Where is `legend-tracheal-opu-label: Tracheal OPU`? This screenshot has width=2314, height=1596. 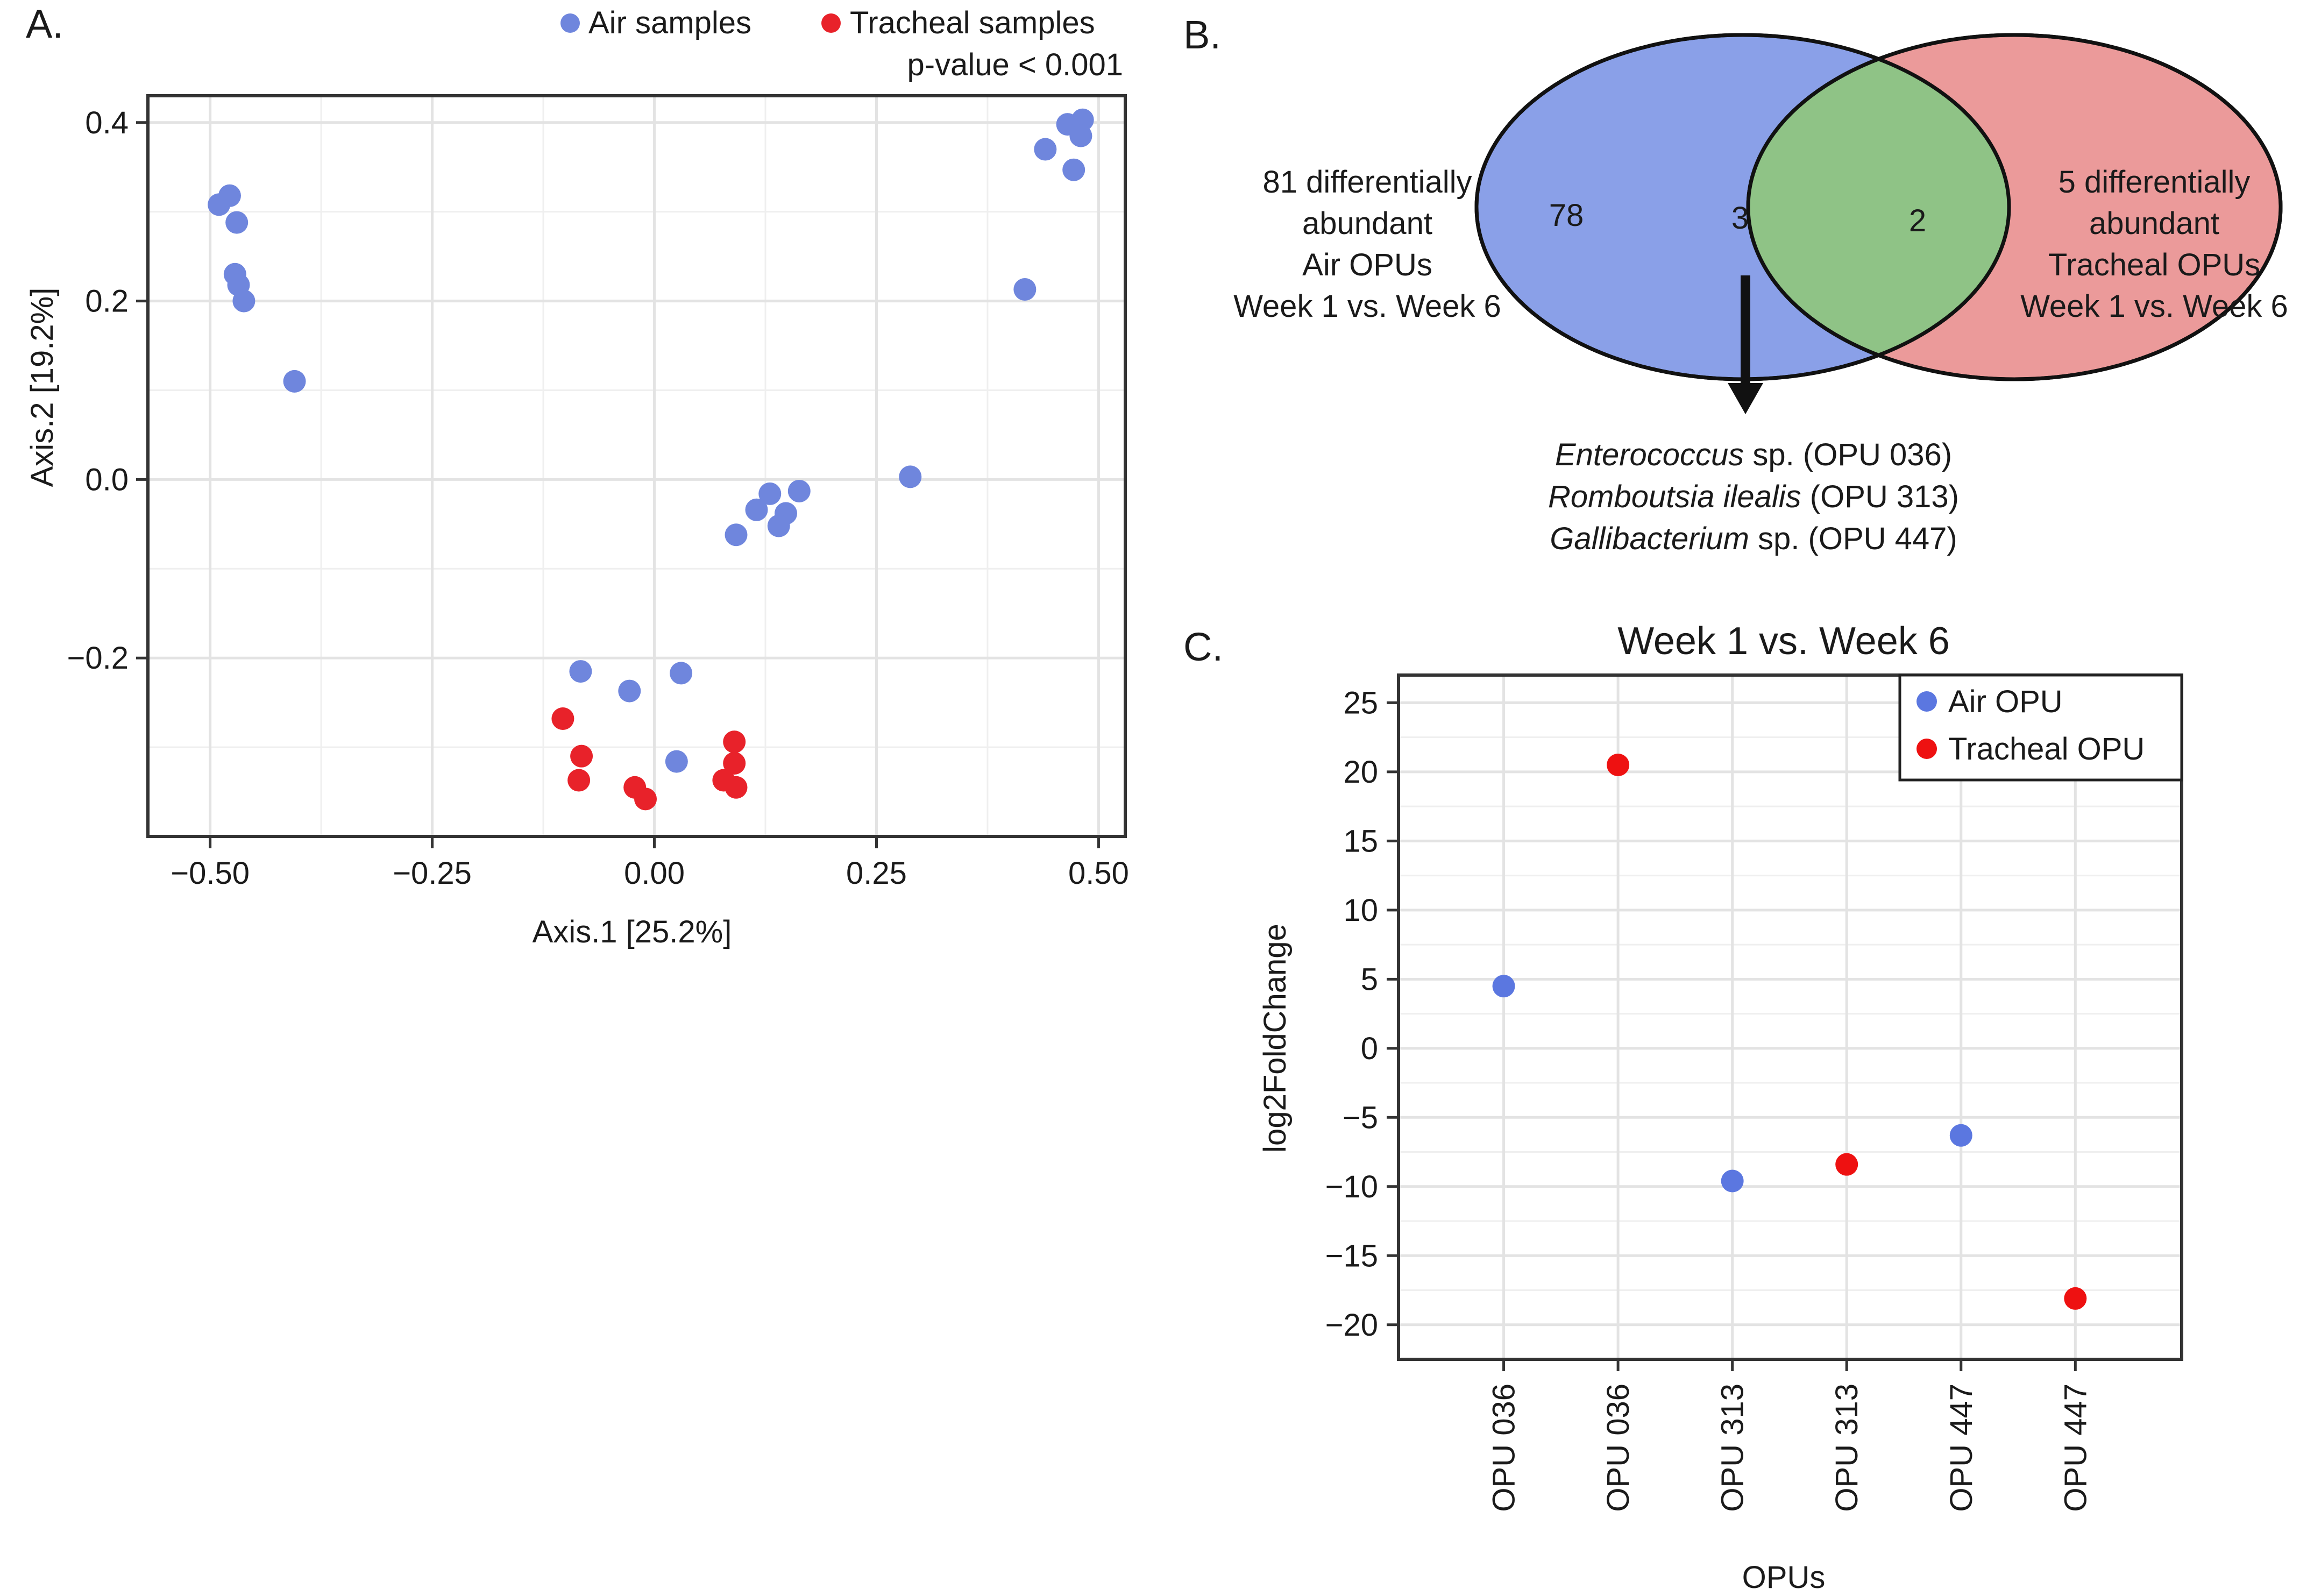 legend-tracheal-opu-label: Tracheal OPU is located at coordinates (2047, 749).